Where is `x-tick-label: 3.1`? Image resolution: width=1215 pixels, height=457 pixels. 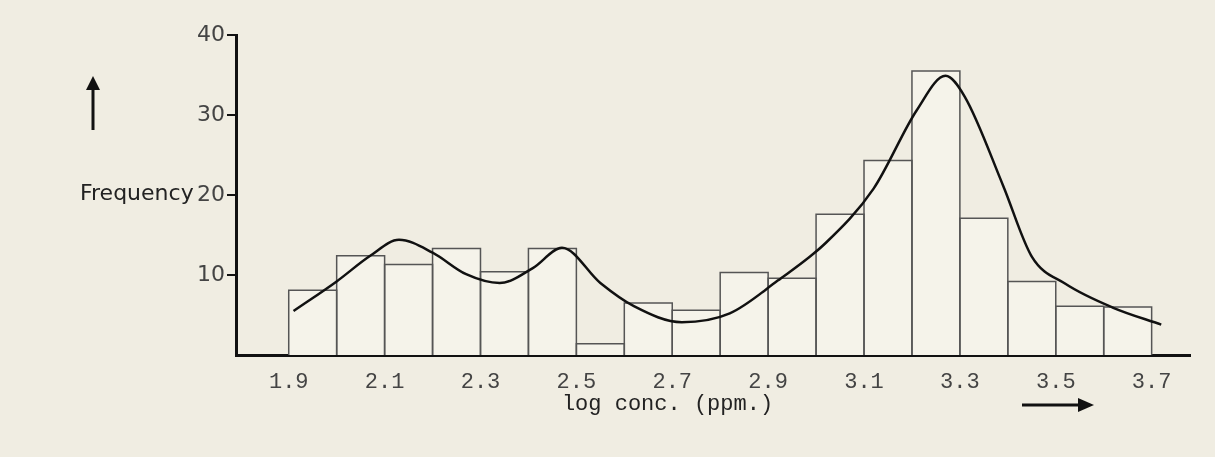
x-tick-label: 3.1 is located at coordinates (864, 383).